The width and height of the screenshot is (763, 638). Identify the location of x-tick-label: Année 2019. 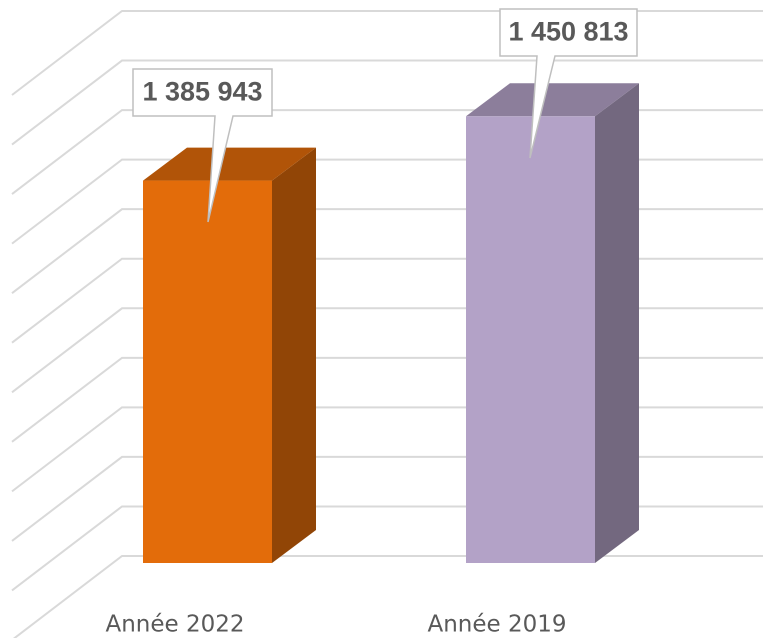
(496, 625).